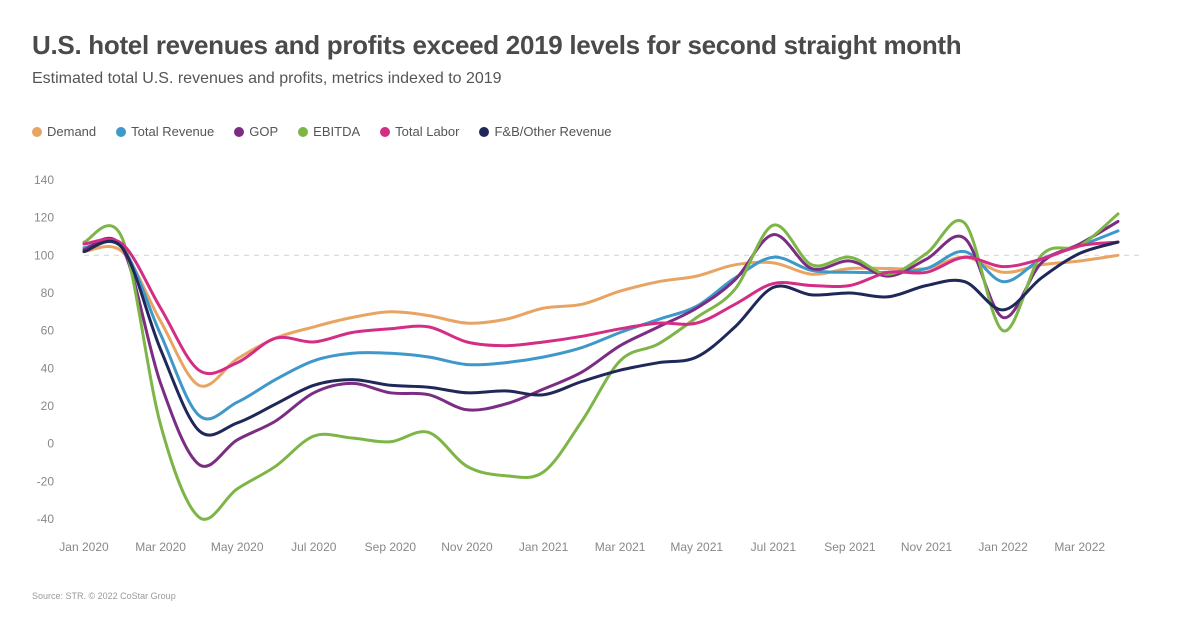 This screenshot has height=627, width=1200. I want to click on x-tick-label: Jan 2020, so click(84, 547).